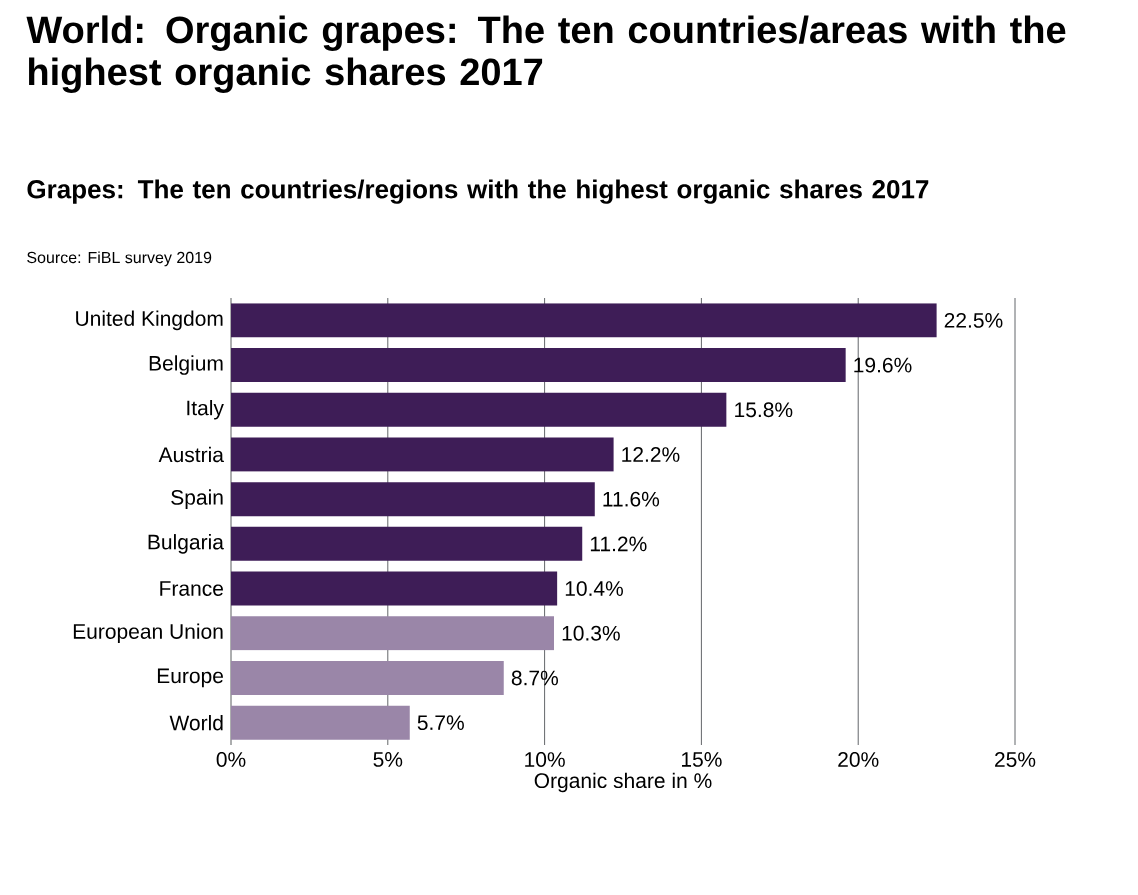  Describe the element at coordinates (973, 320) in the screenshot. I see `data-label: 22.5%` at that location.